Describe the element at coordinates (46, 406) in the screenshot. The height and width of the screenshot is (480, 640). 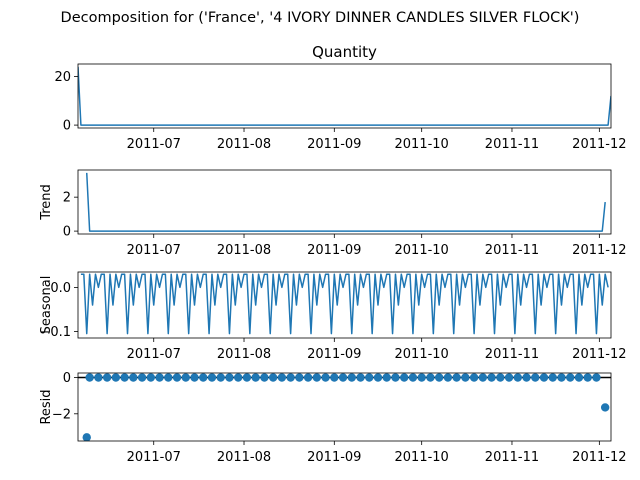
I see `y-axis-label: Resid` at that location.